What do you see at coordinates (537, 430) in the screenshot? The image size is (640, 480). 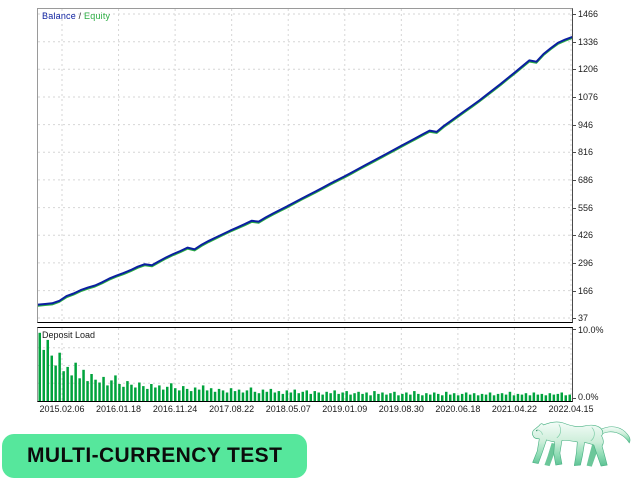 I see `panther-eye` at bounding box center [537, 430].